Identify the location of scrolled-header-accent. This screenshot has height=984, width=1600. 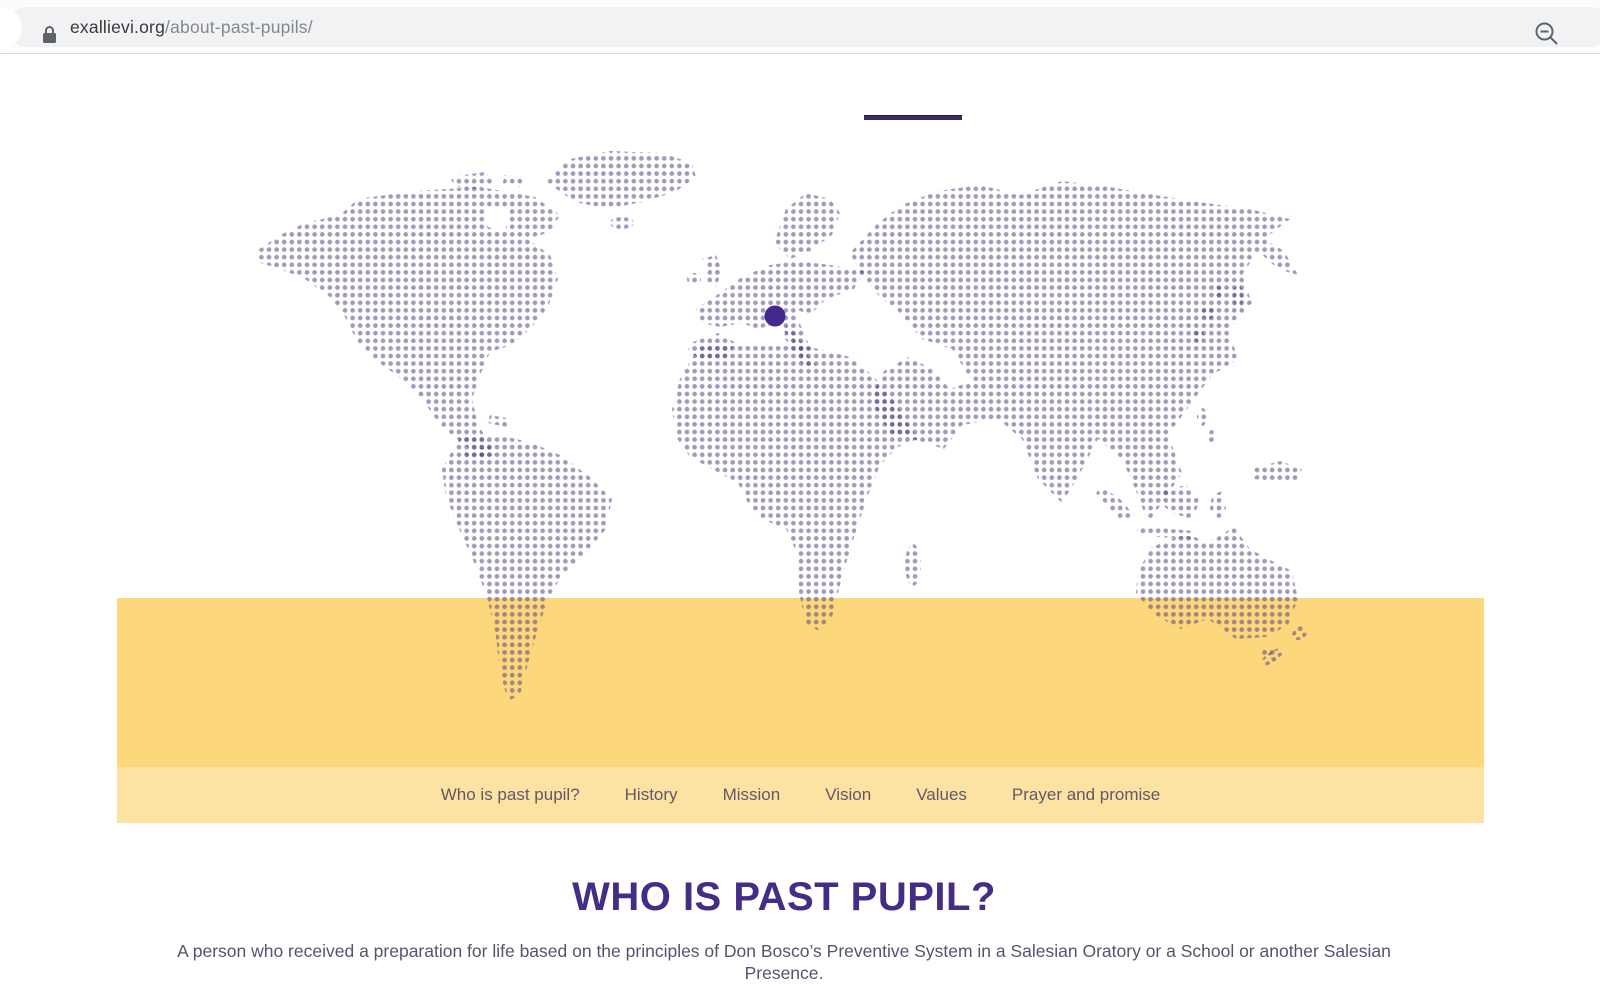
(913, 117).